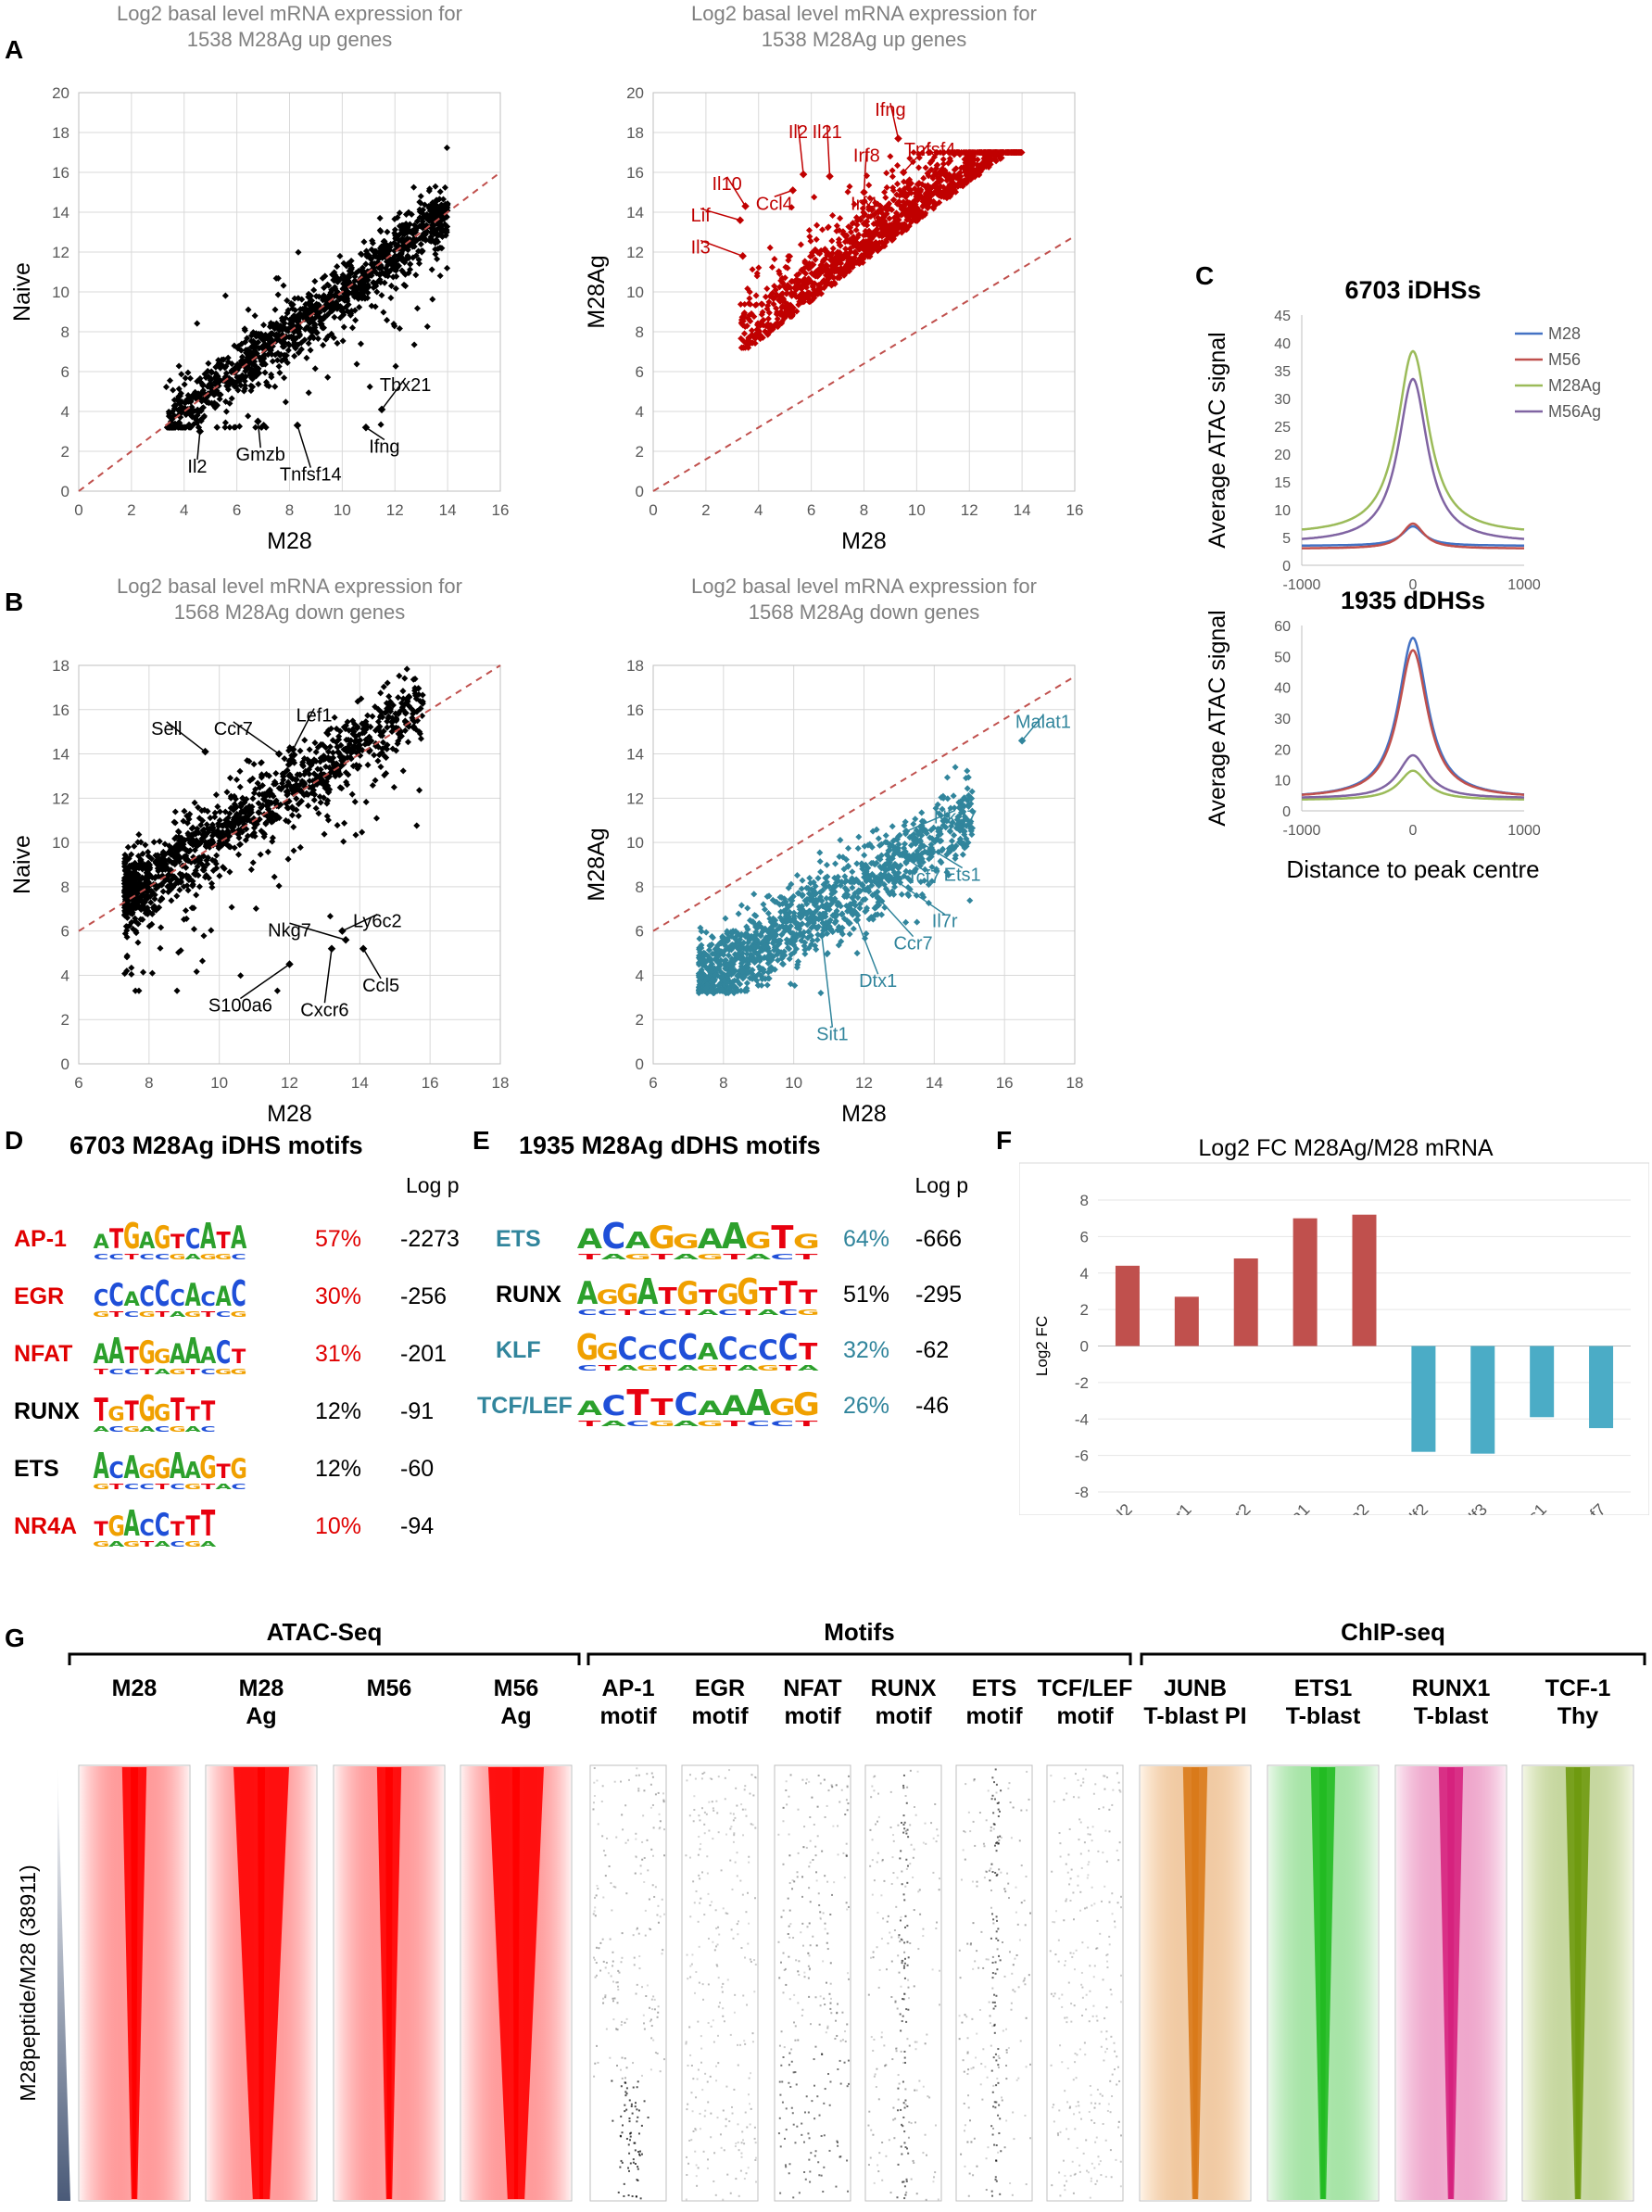 The width and height of the screenshot is (1652, 2212). I want to click on y-tick-label: 18, so click(61, 666).